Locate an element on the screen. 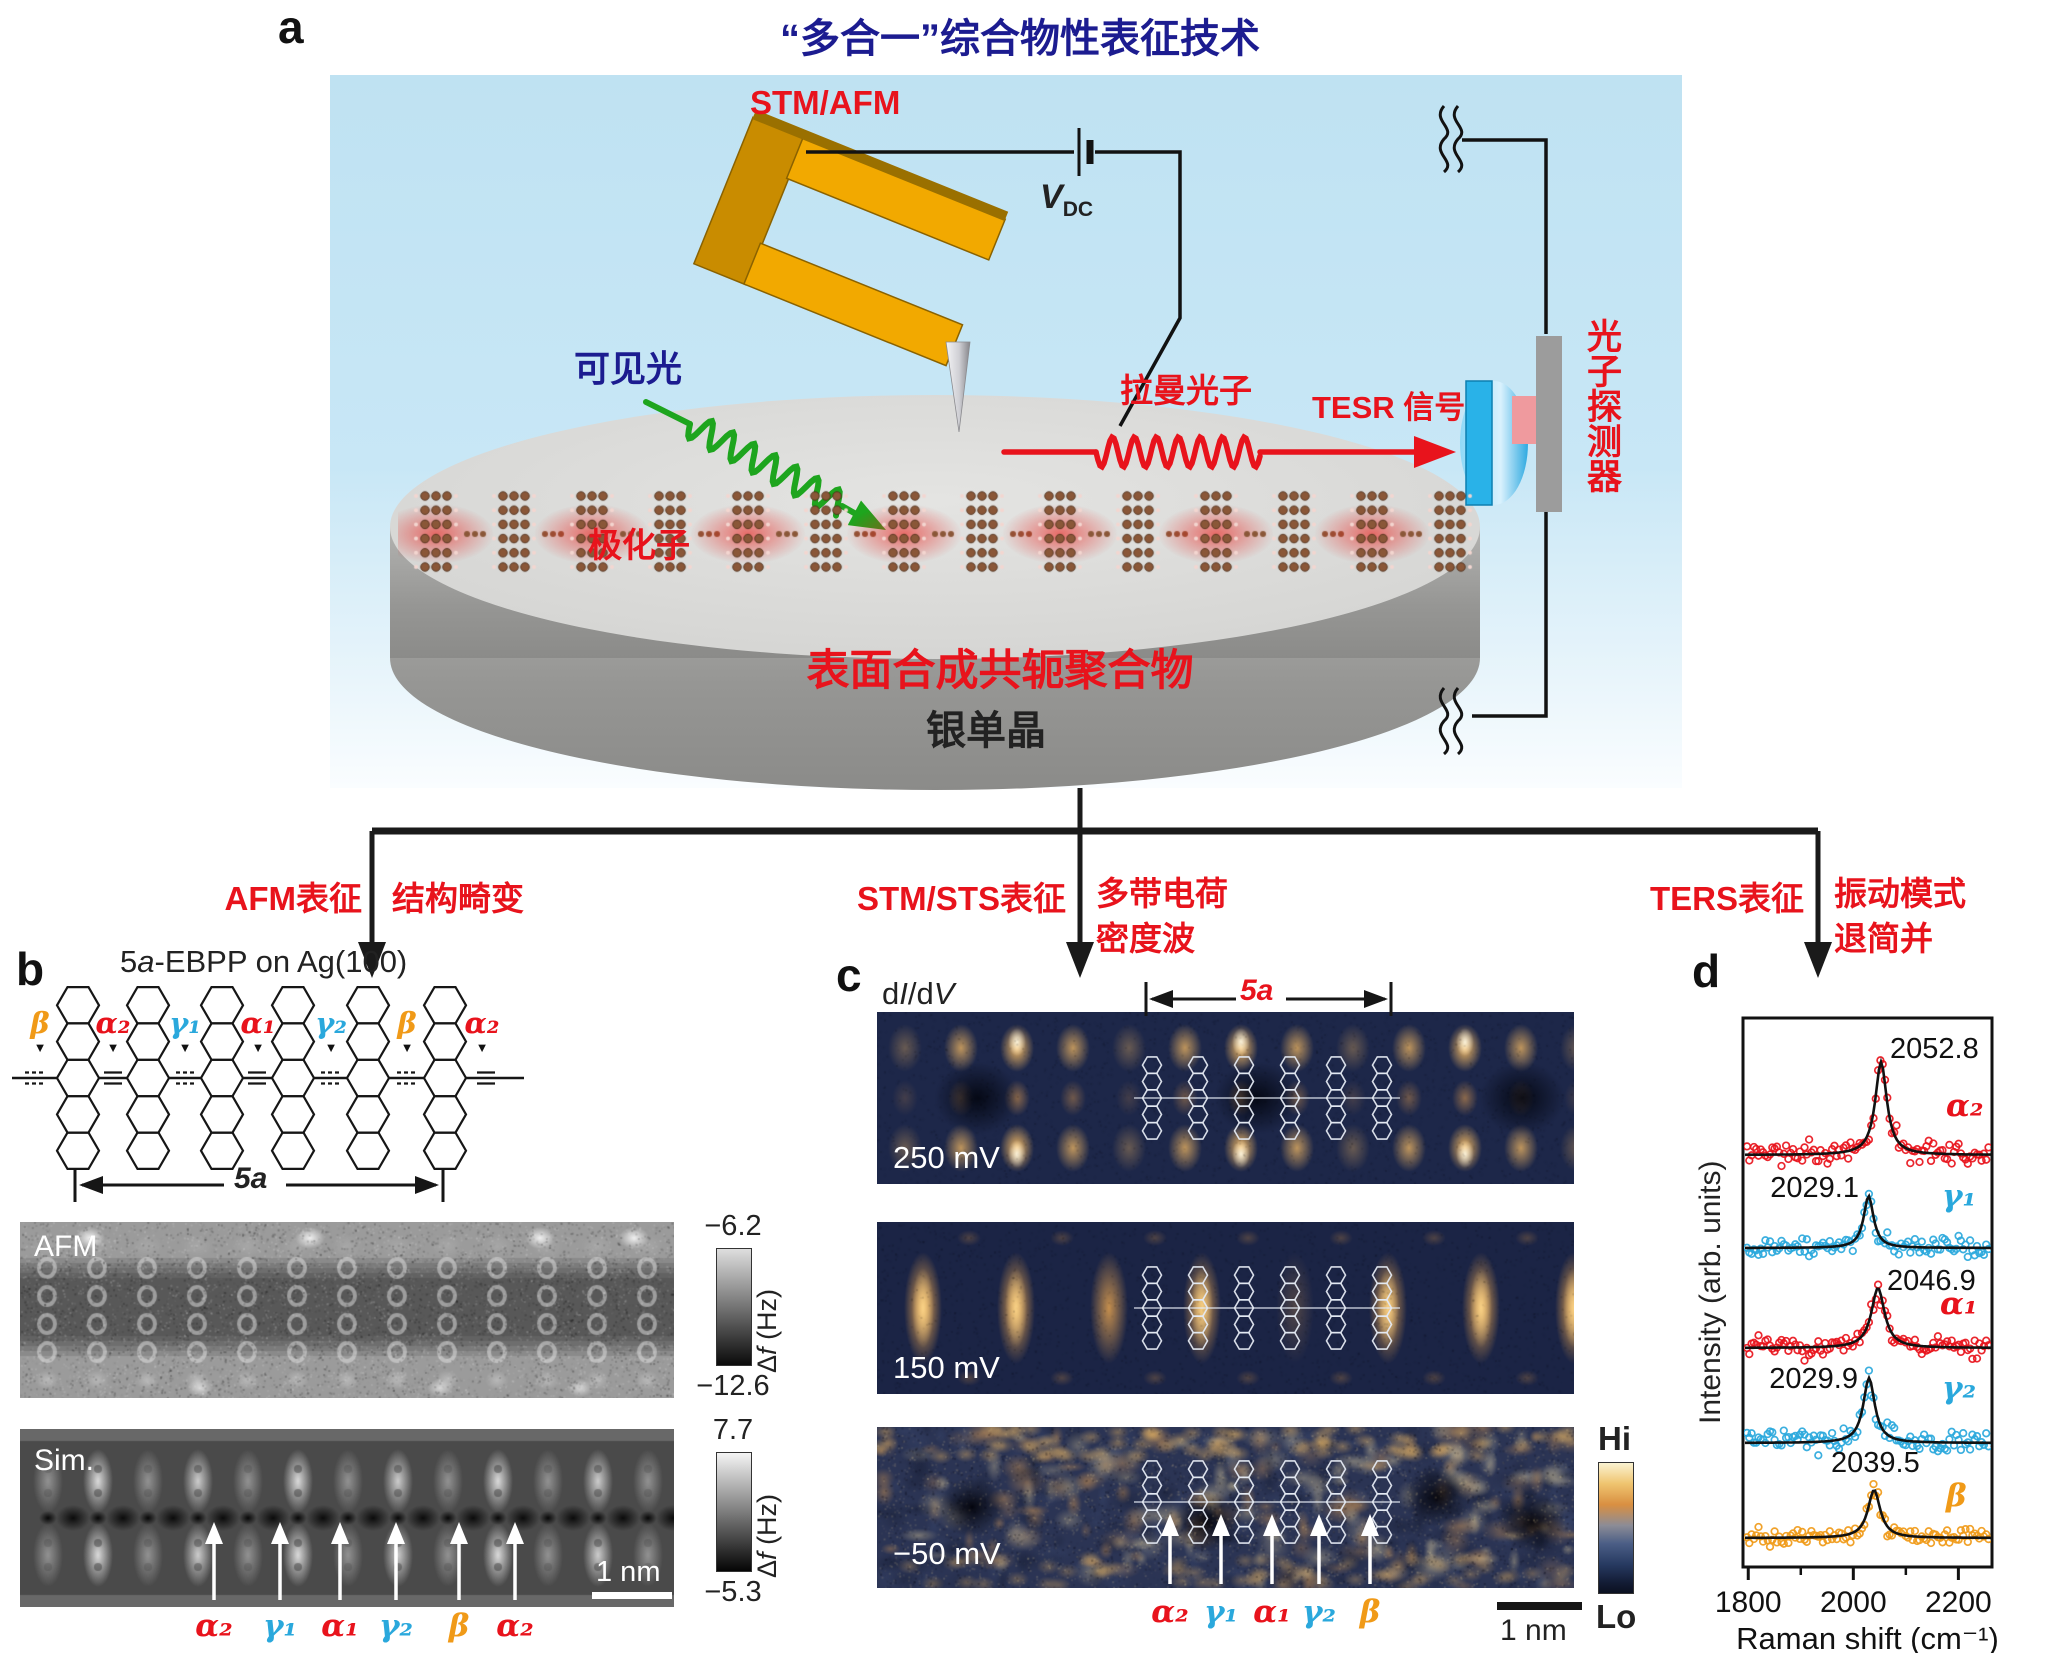 This screenshot has height=1653, width=2048. panel-a-letter: a is located at coordinates (291, 27).